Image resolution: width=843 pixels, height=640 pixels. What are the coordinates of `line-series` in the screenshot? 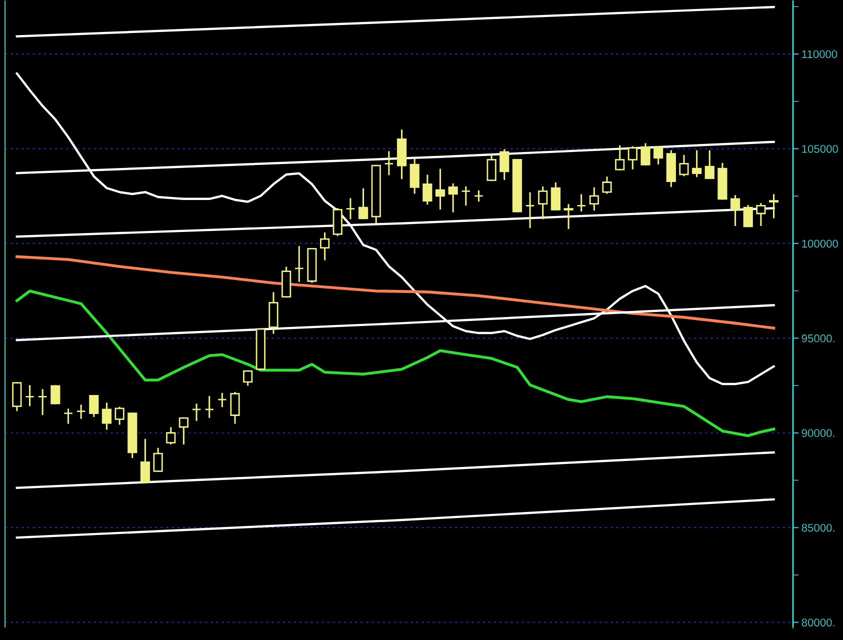 It's located at (396, 292).